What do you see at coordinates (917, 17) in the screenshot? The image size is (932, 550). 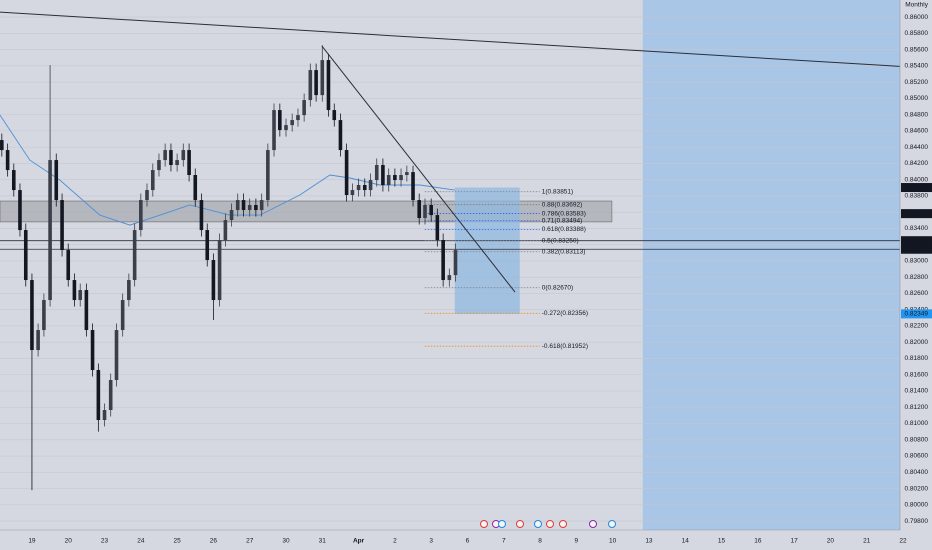 I see `y-tick-label: 0.86000` at bounding box center [917, 17].